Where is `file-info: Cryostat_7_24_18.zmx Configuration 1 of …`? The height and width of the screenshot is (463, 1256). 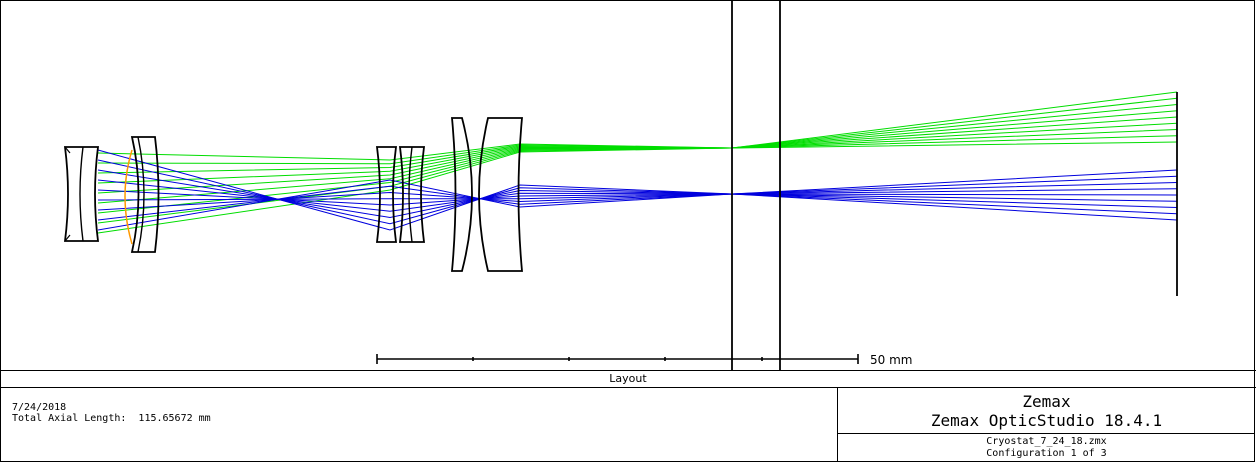 file-info: Cryostat_7_24_18.zmx Configuration 1 of … is located at coordinates (1046, 447).